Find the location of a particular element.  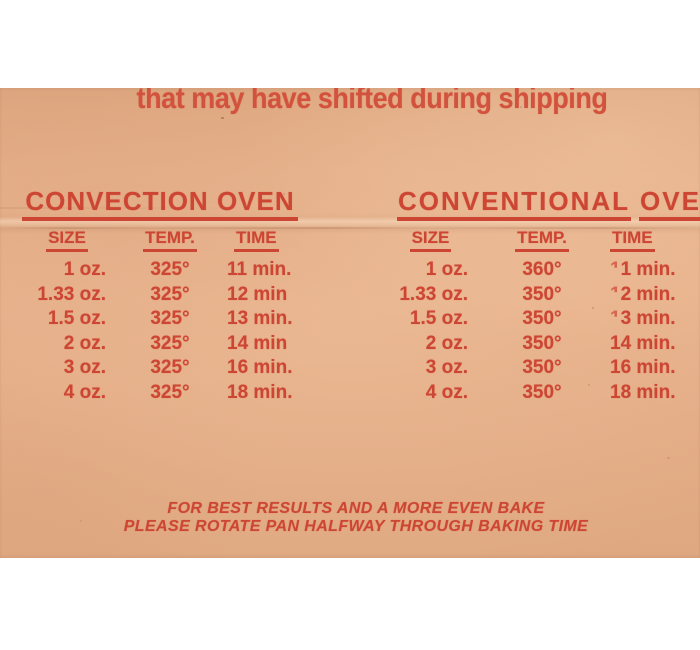

convection-table-title: CONVECTION OVEN is located at coordinates (160, 204).